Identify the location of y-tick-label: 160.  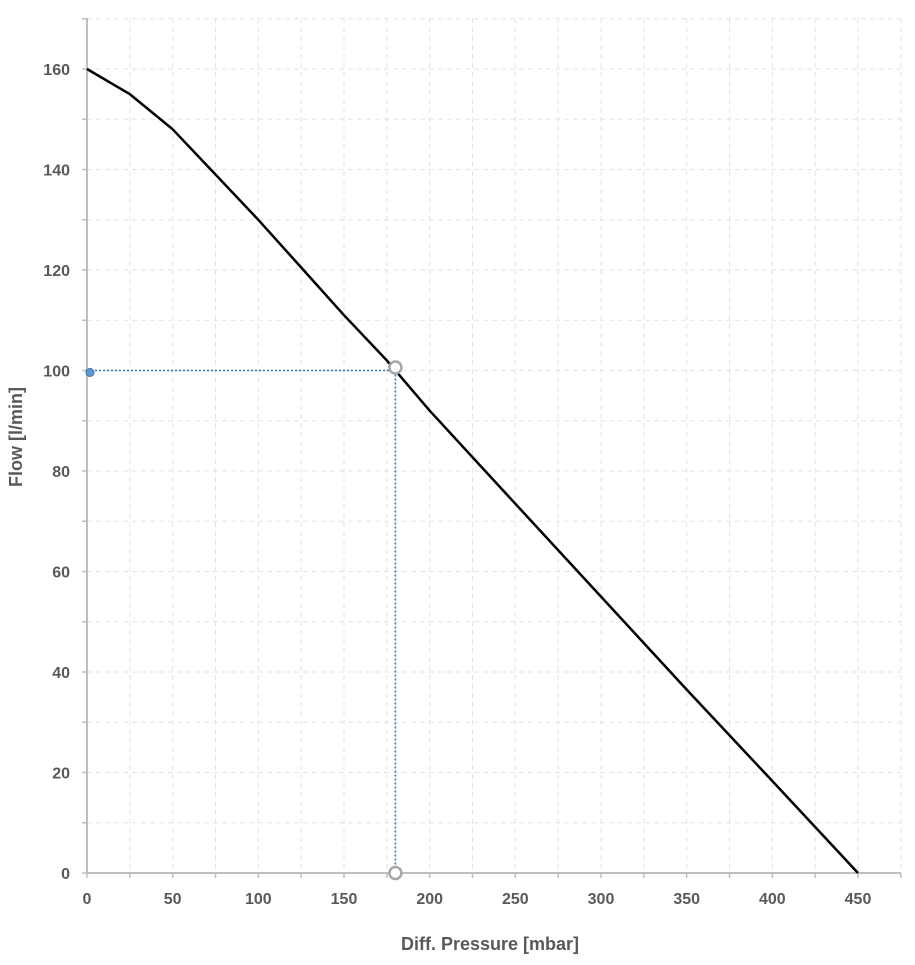
(56, 70).